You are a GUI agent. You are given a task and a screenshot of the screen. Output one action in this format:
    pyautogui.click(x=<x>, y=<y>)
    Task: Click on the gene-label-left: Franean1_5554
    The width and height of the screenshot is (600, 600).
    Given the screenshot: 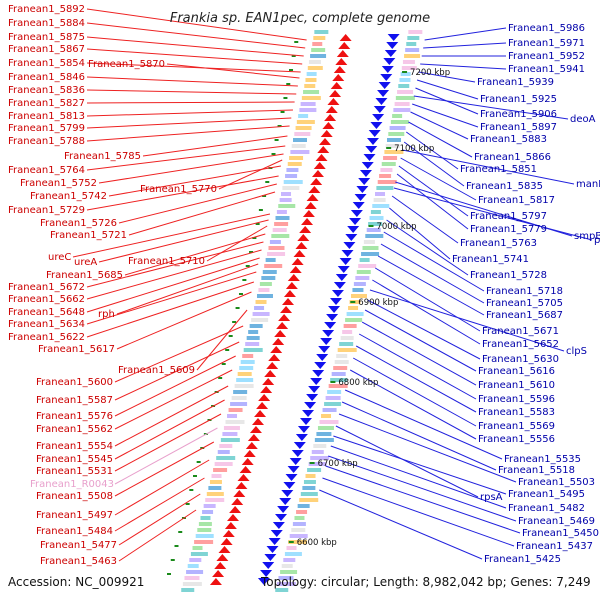 What is the action you would take?
    pyautogui.click(x=74, y=446)
    